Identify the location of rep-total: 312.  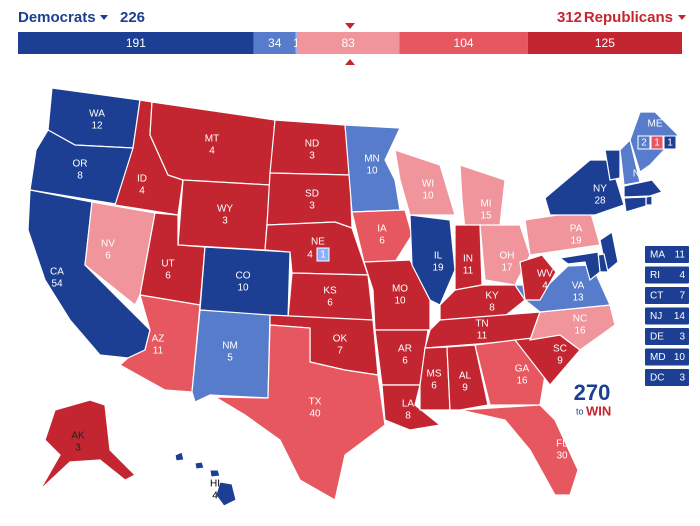
(569, 17).